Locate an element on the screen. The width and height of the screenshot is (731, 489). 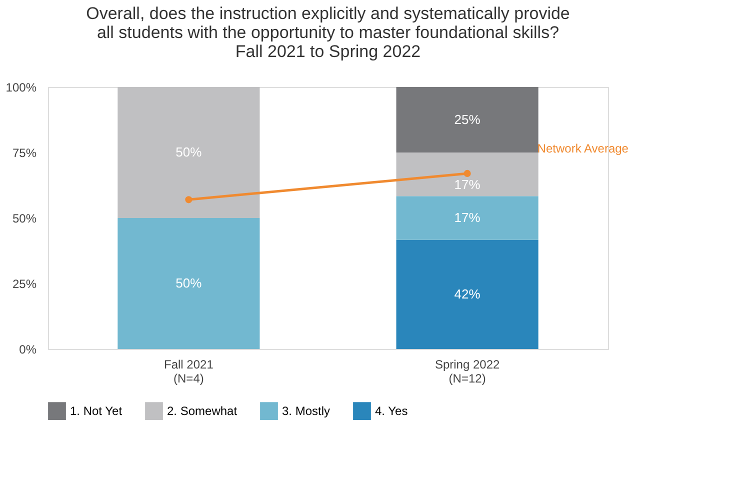
y-tick-label: 100% is located at coordinates (21, 87).